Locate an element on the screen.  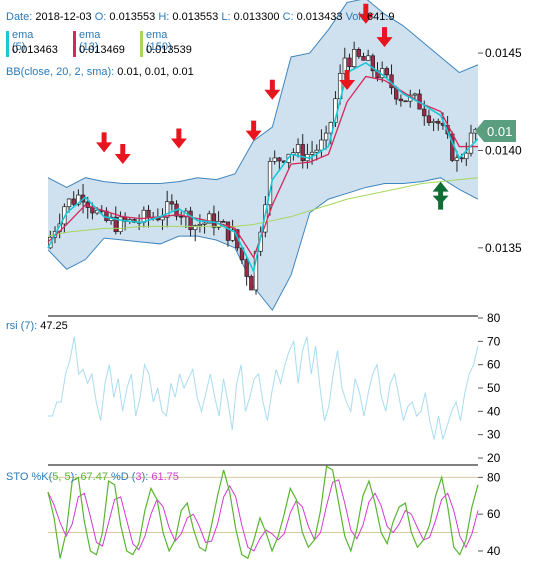
ema13-swatch is located at coordinates (74, 44).